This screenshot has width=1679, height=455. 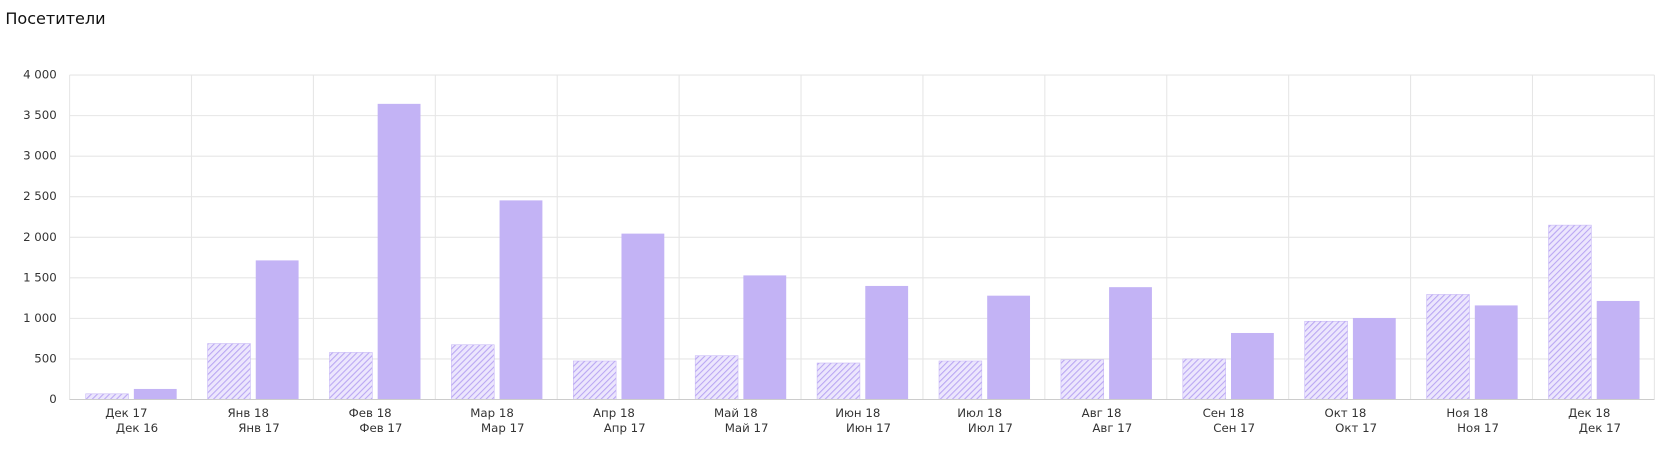 What do you see at coordinates (492, 413) in the screenshot?
I see `x-tick-label: Мар 18` at bounding box center [492, 413].